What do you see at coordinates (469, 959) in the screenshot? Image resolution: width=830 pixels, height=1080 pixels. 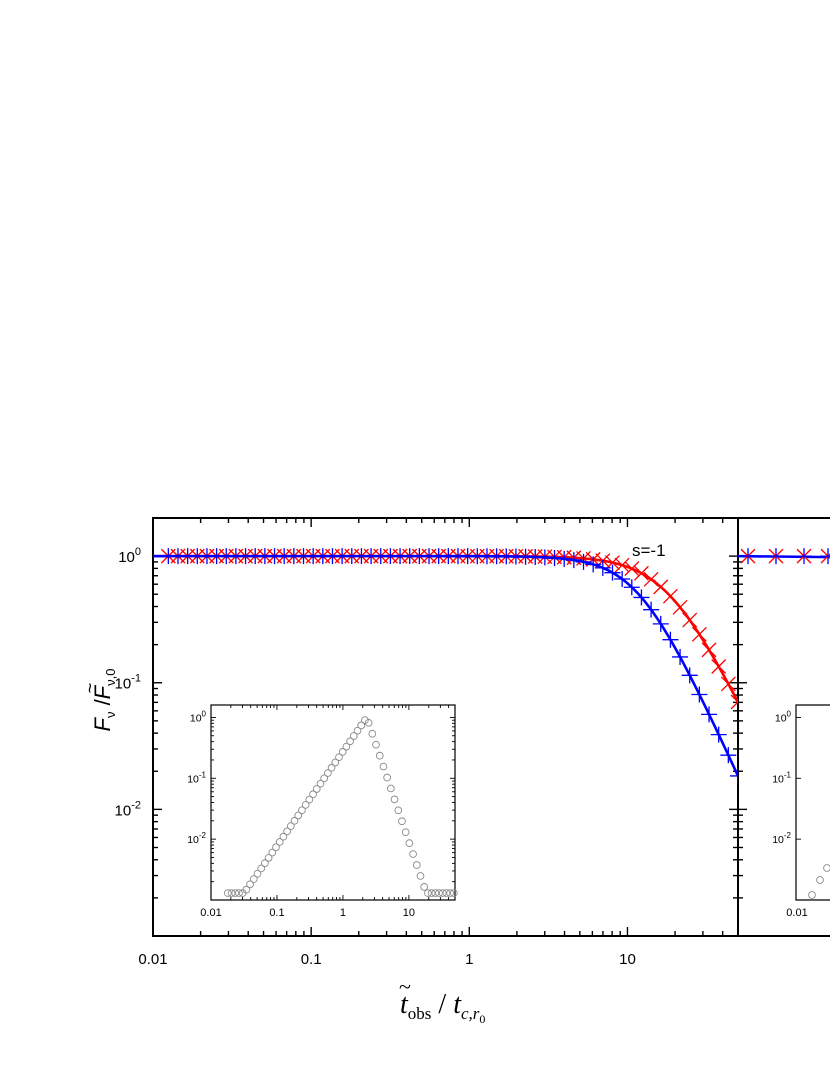 I see `x-tick-label: 1` at bounding box center [469, 959].